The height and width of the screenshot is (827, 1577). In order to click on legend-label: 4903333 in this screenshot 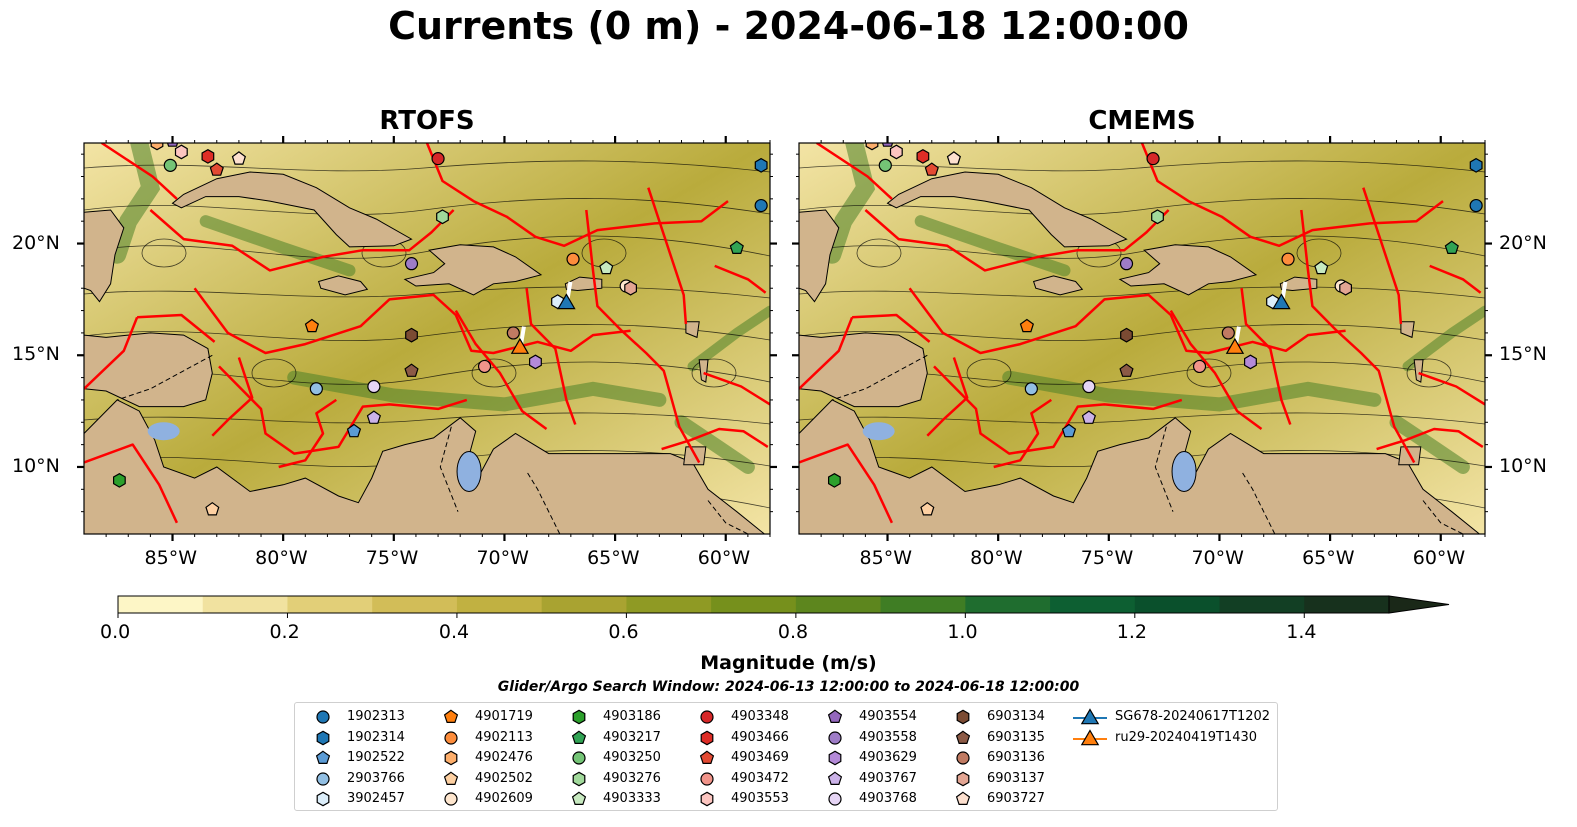, I will do `click(632, 798)`.